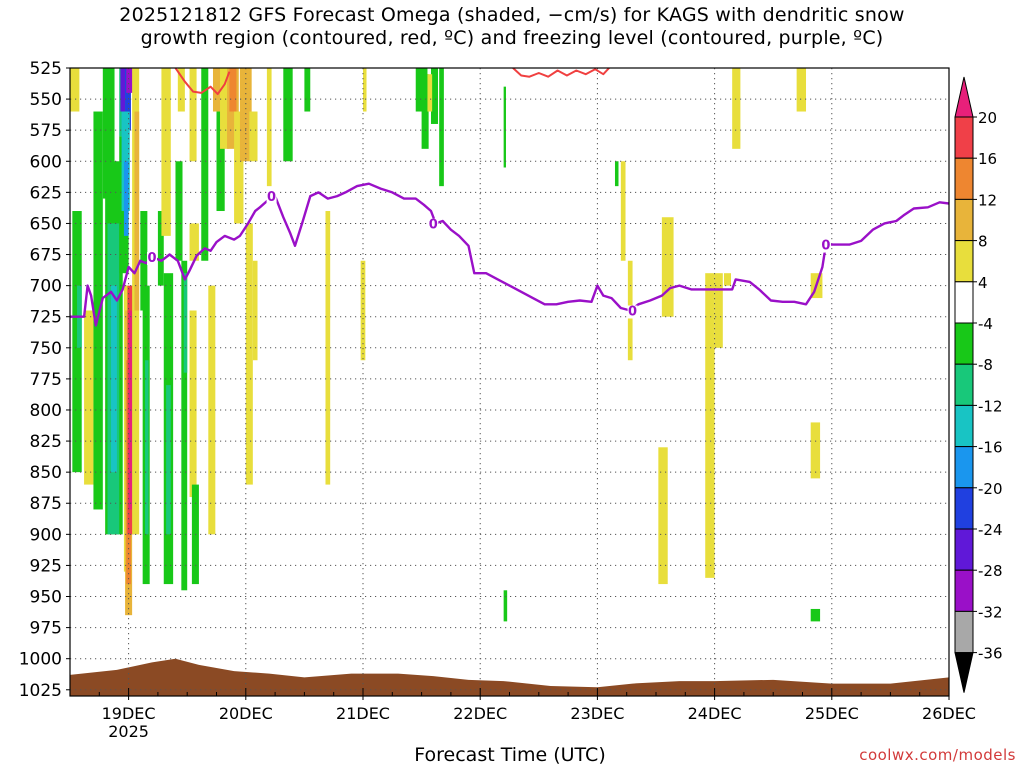 This screenshot has width=1024, height=768. Describe the element at coordinates (46, 131) in the screenshot. I see `y-tick-label: 575` at that location.